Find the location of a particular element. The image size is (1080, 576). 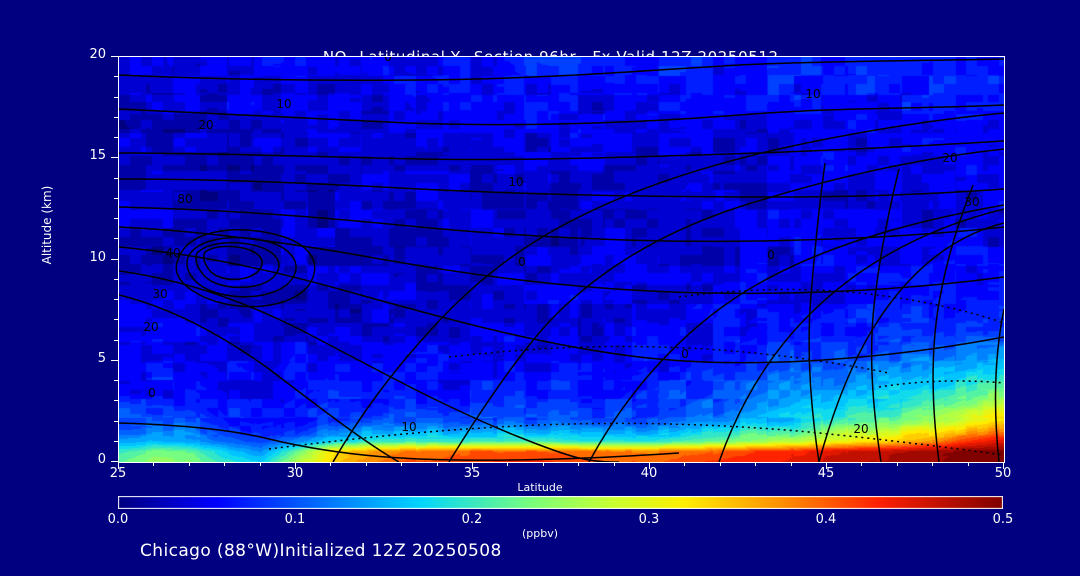

x-axis-tick-label: 35 is located at coordinates (472, 473).